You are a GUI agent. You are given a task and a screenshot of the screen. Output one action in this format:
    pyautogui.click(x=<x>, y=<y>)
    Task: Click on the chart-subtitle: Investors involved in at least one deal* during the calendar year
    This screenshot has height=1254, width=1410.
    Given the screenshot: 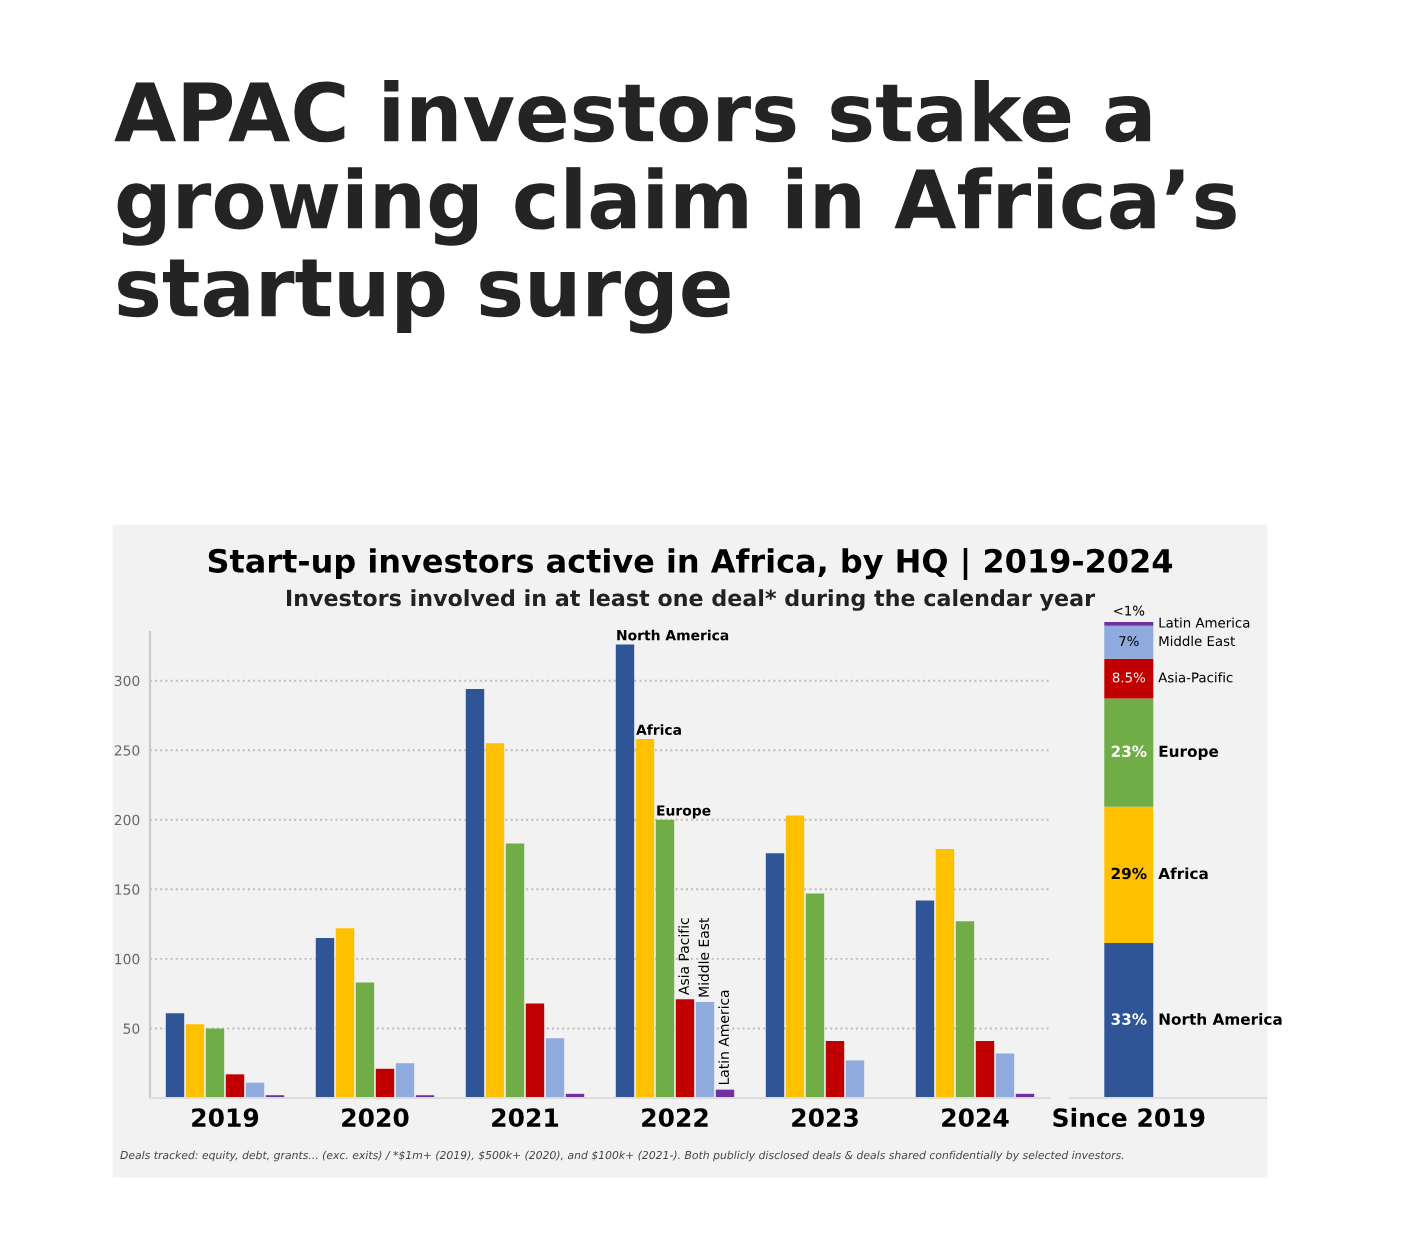 What is the action you would take?
    pyautogui.click(x=691, y=600)
    